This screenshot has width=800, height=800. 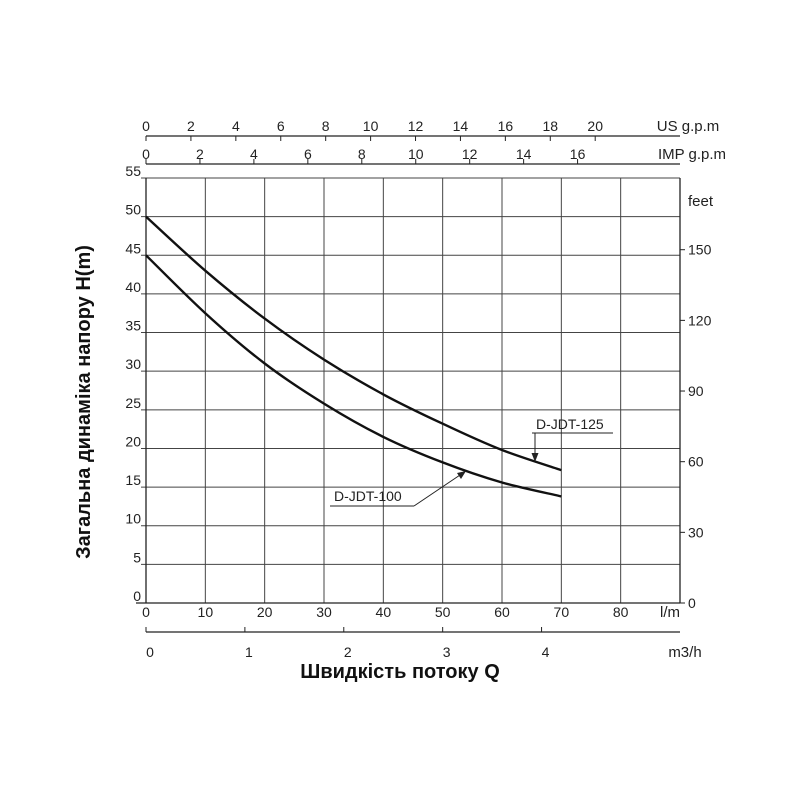 What do you see at coordinates (562, 612) in the screenshot?
I see `x-tick-label: 70` at bounding box center [562, 612].